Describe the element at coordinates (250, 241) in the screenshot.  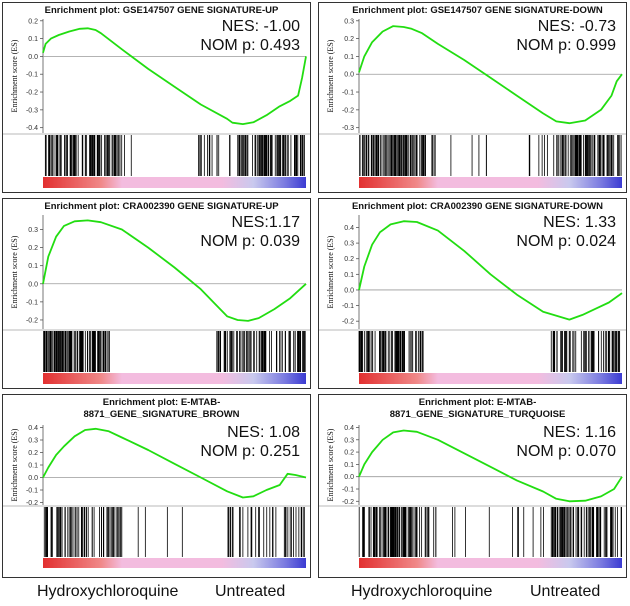
I see `nominal-p-value: NOM p: 0.039` at that location.